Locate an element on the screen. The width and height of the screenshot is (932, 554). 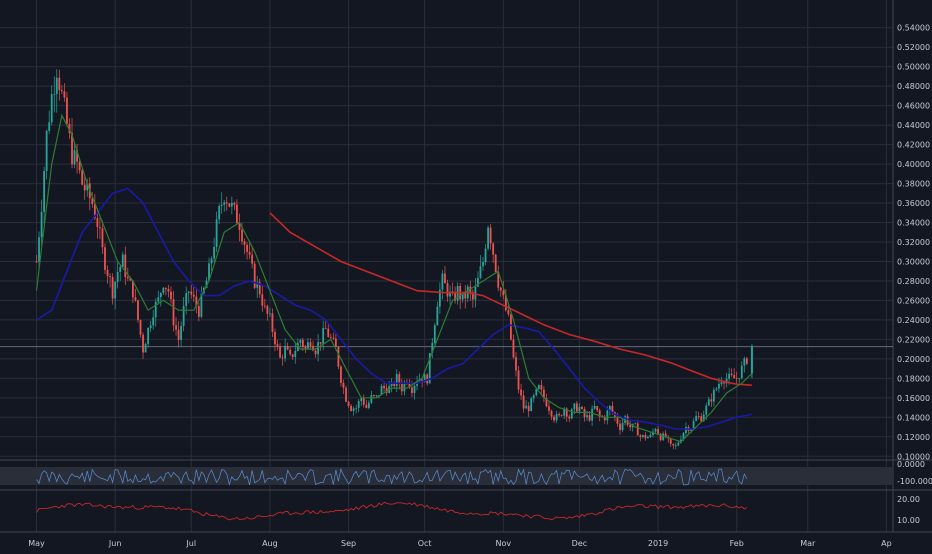
x-tick-label: Mar is located at coordinates (808, 543).